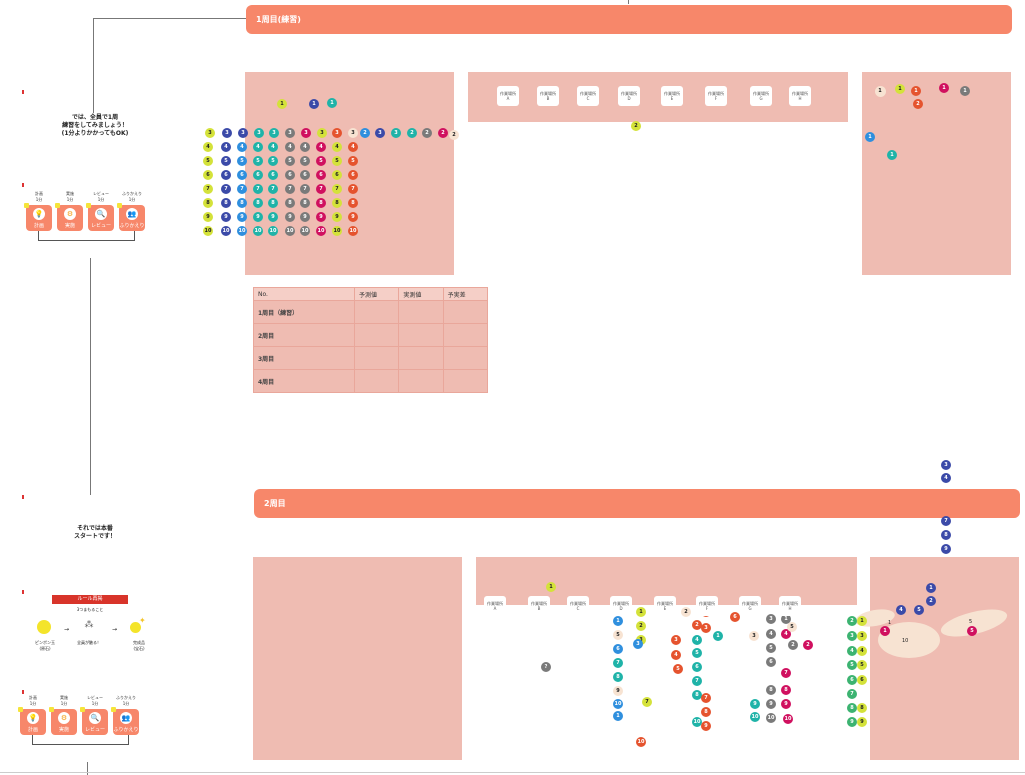  What do you see at coordinates (761, 96) in the screenshot?
I see `workstation-card: 作業場所 G` at bounding box center [761, 96].